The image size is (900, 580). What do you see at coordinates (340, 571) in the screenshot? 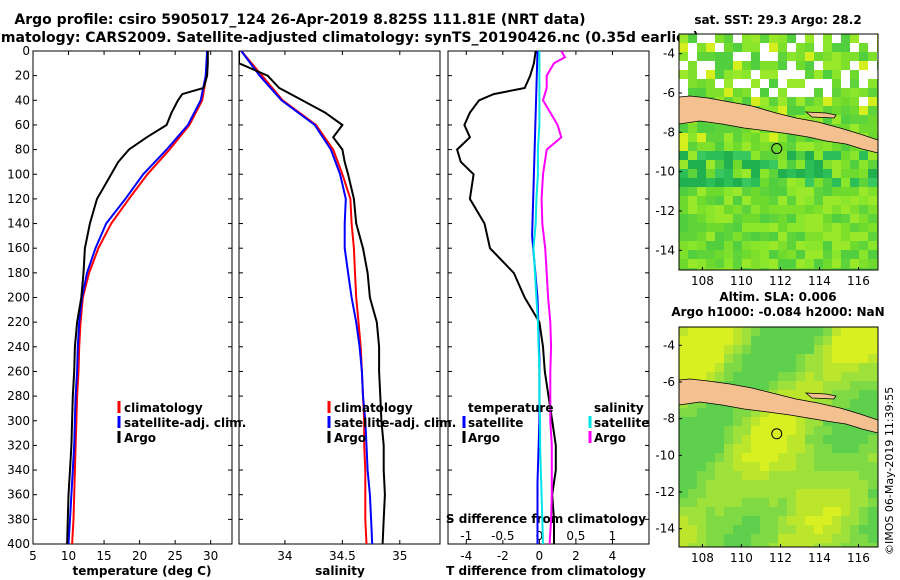
I see `salinity-xlabel: salinity` at bounding box center [340, 571].